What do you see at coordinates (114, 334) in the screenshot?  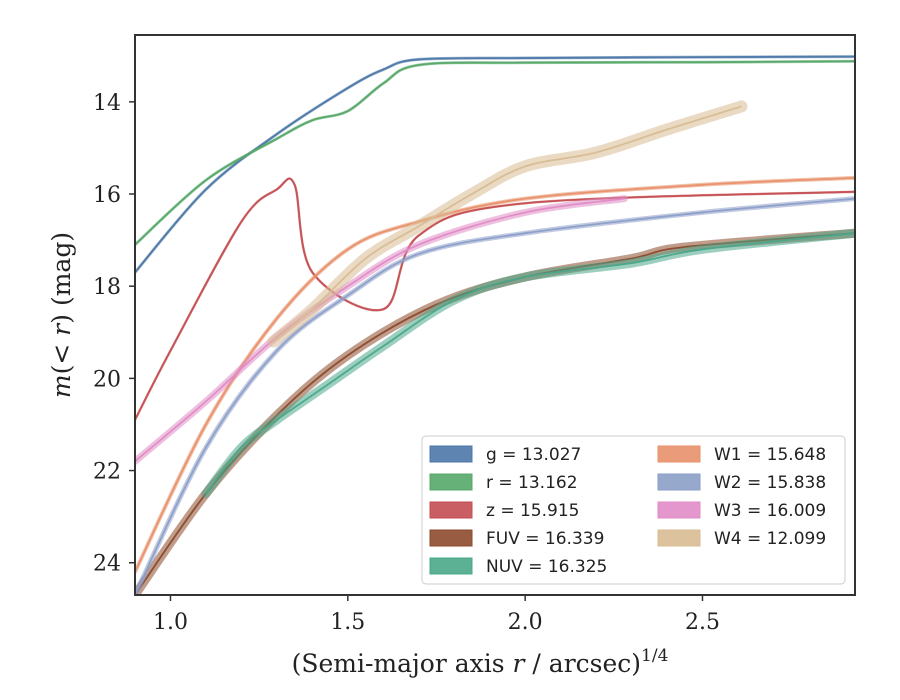 I see `y-axis-ticks: 14 16 18 20 22 24` at bounding box center [114, 334].